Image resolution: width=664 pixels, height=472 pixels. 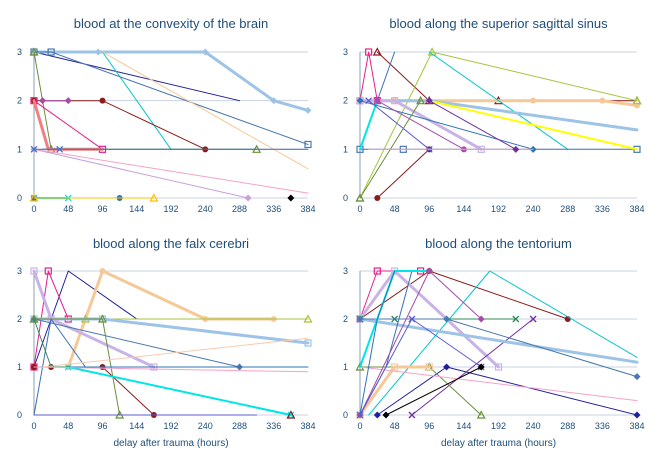 What do you see at coordinates (345, 367) in the screenshot?
I see `y-tick-label: 1` at bounding box center [345, 367].